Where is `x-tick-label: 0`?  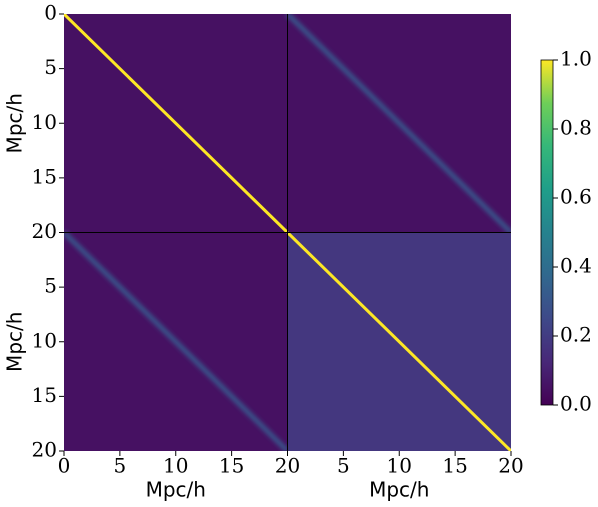
x-tick-label: 0 is located at coordinates (64, 466).